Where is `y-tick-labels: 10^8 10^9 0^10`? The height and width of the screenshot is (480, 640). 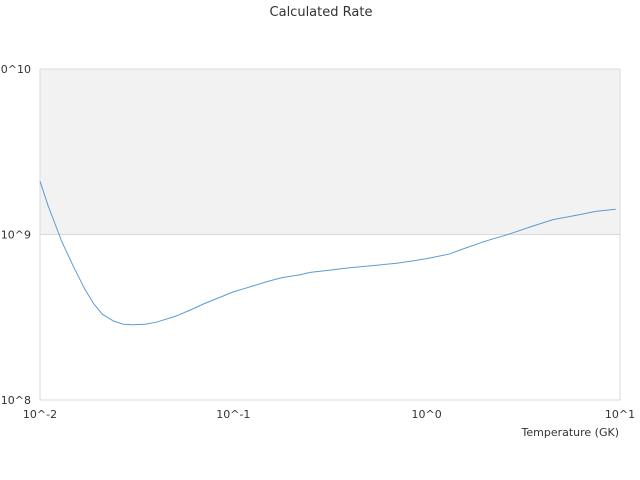
y-tick-labels: 10^8 10^9 0^10 is located at coordinates (16, 235).